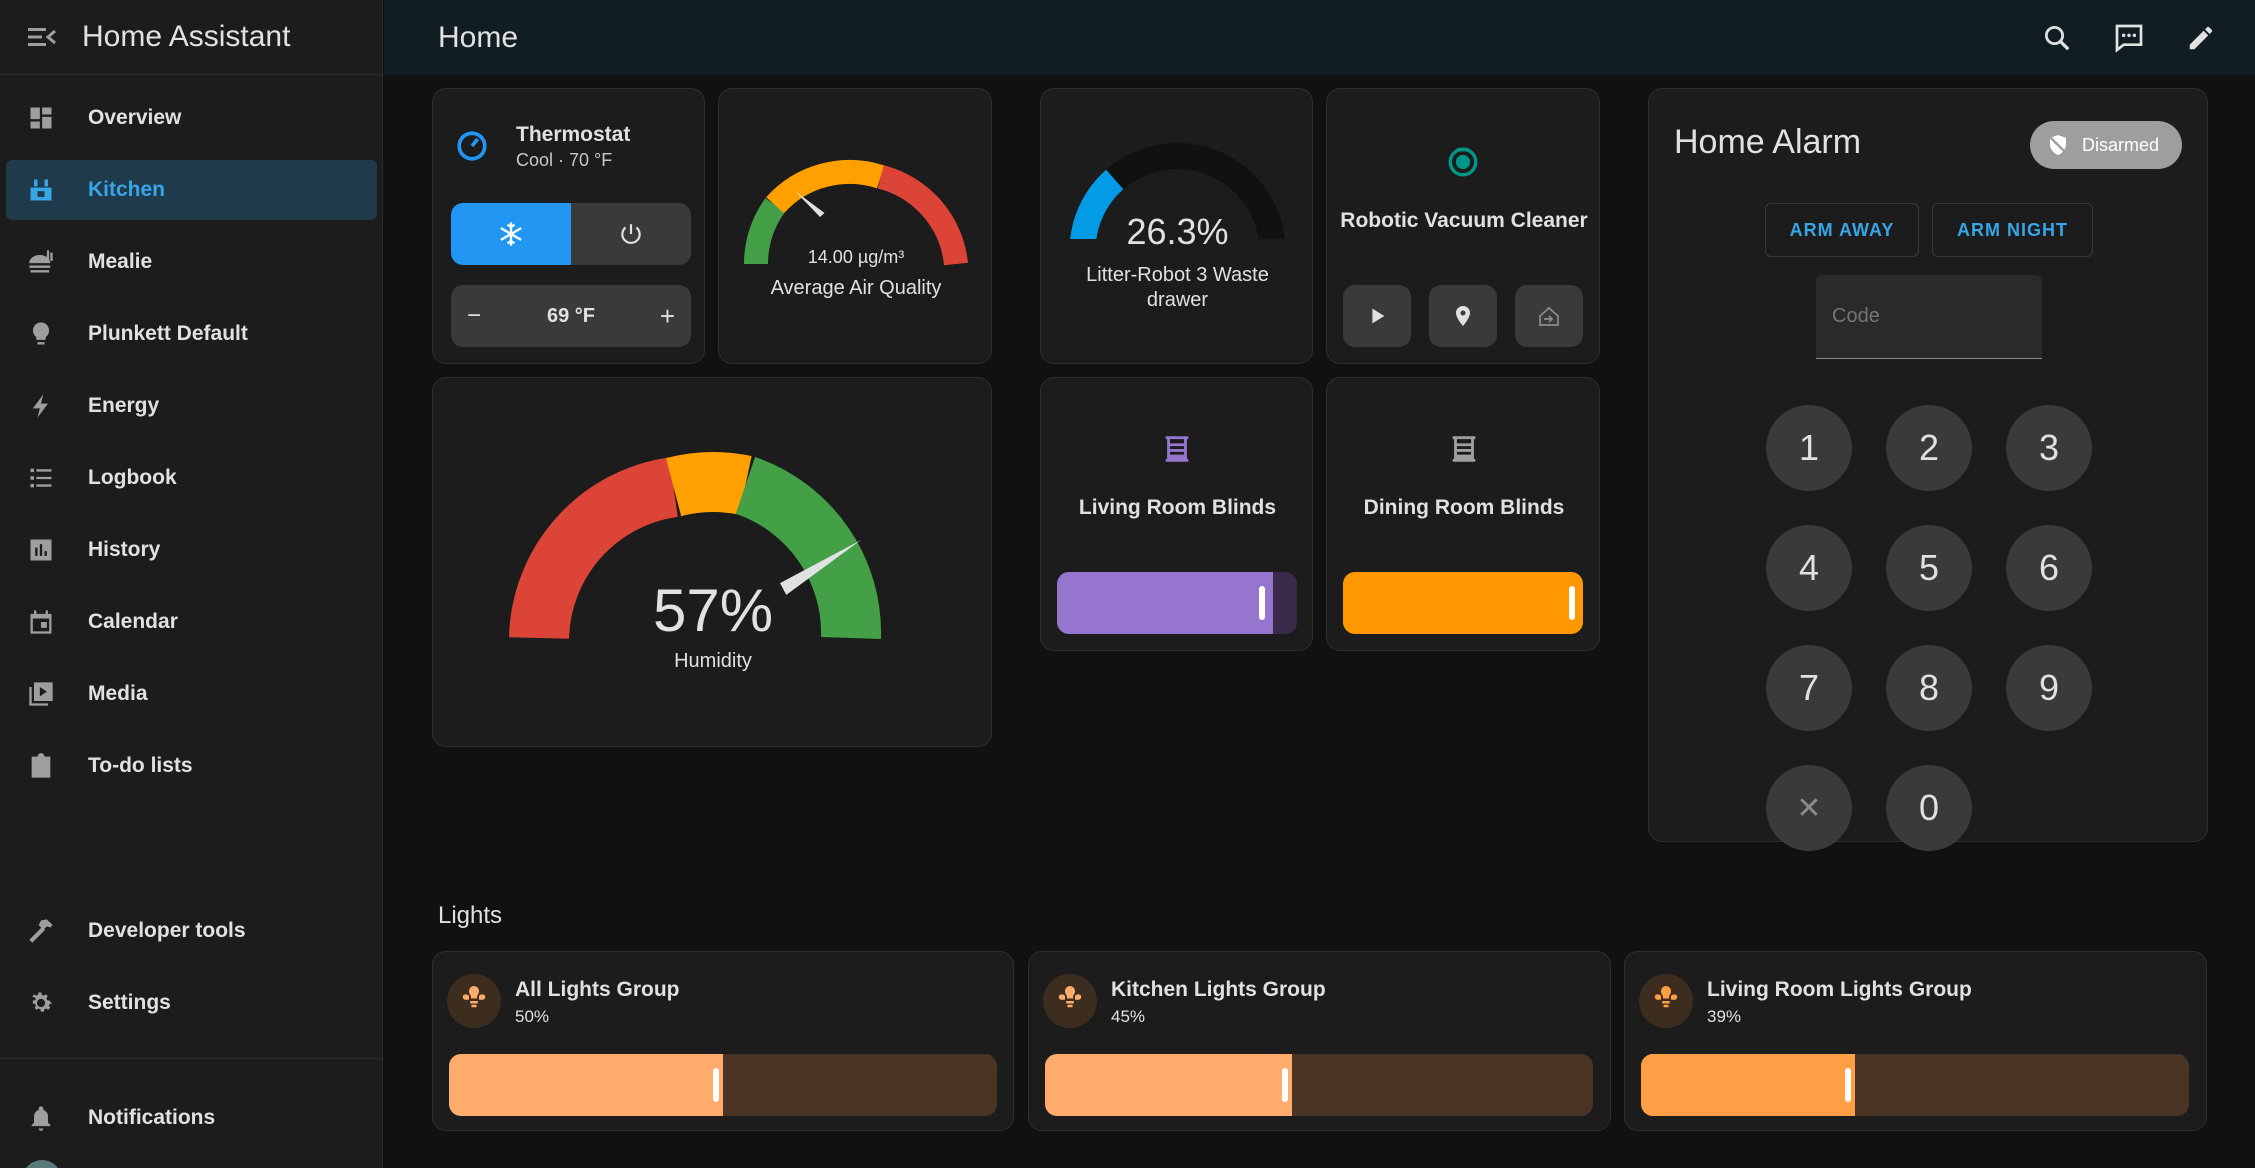  What do you see at coordinates (1549, 316) in the screenshot?
I see `vacuum-return-home-button` at bounding box center [1549, 316].